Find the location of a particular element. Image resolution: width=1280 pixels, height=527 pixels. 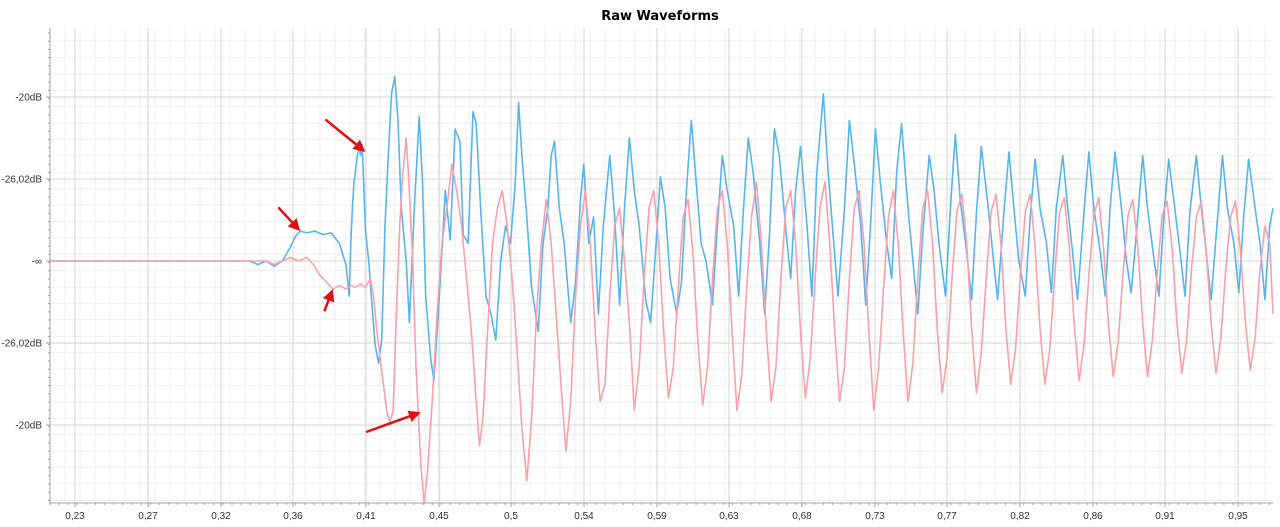

x-tick-label: 0,36 is located at coordinates (293, 516).